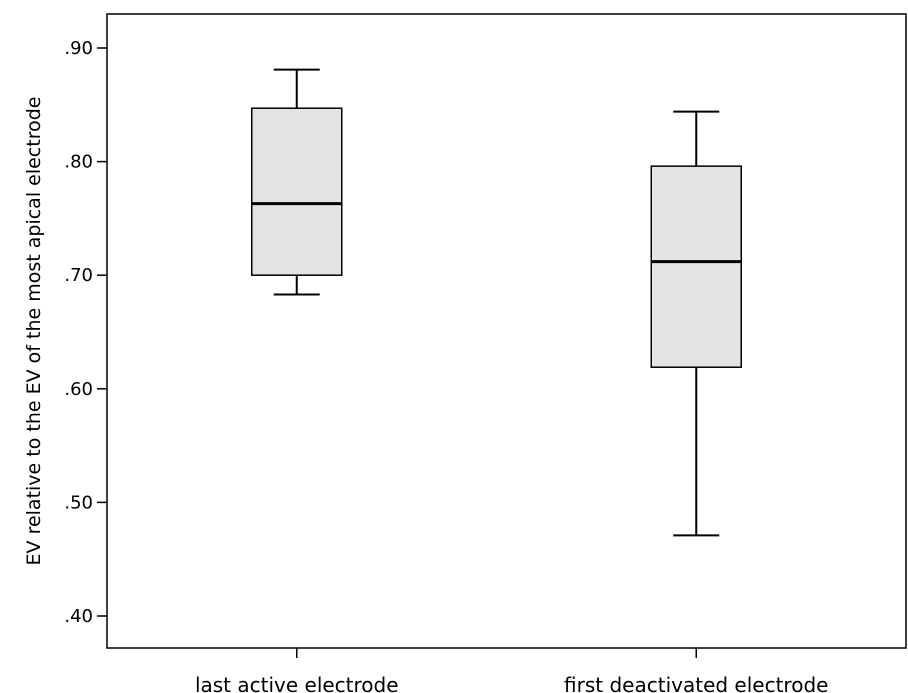 This screenshot has width=908, height=693. Describe the element at coordinates (78, 275) in the screenshot. I see `y-tick-label: .70` at that location.